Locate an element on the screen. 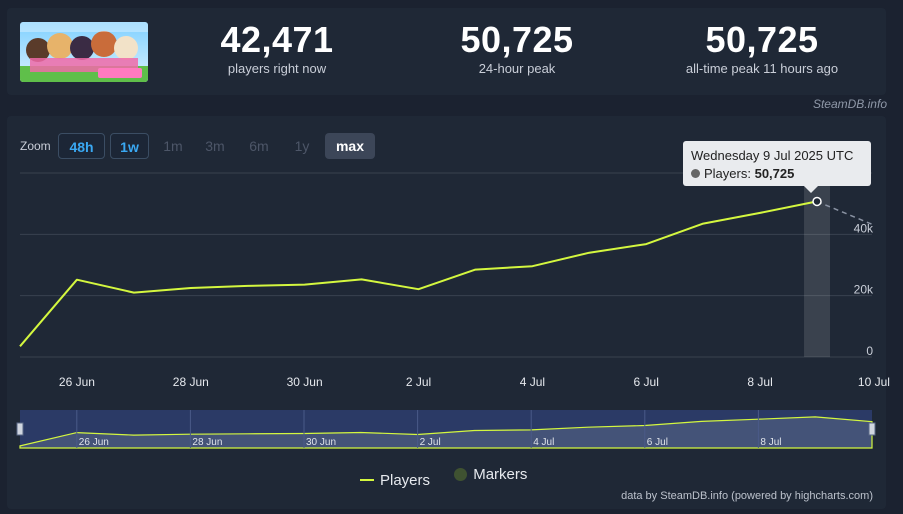 Image resolution: width=903 pixels, height=514 pixels. legend-item-markers: Markers is located at coordinates (490, 474).